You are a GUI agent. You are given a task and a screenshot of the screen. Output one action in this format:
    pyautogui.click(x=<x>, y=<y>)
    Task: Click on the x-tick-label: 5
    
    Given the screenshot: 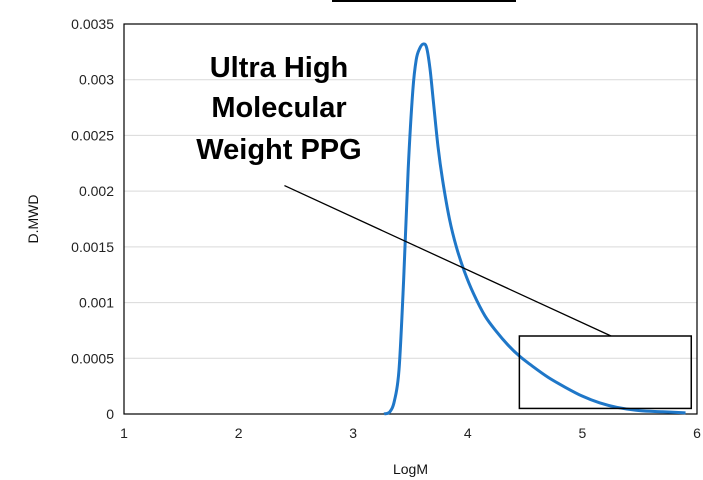 What is the action you would take?
    pyautogui.click(x=583, y=433)
    